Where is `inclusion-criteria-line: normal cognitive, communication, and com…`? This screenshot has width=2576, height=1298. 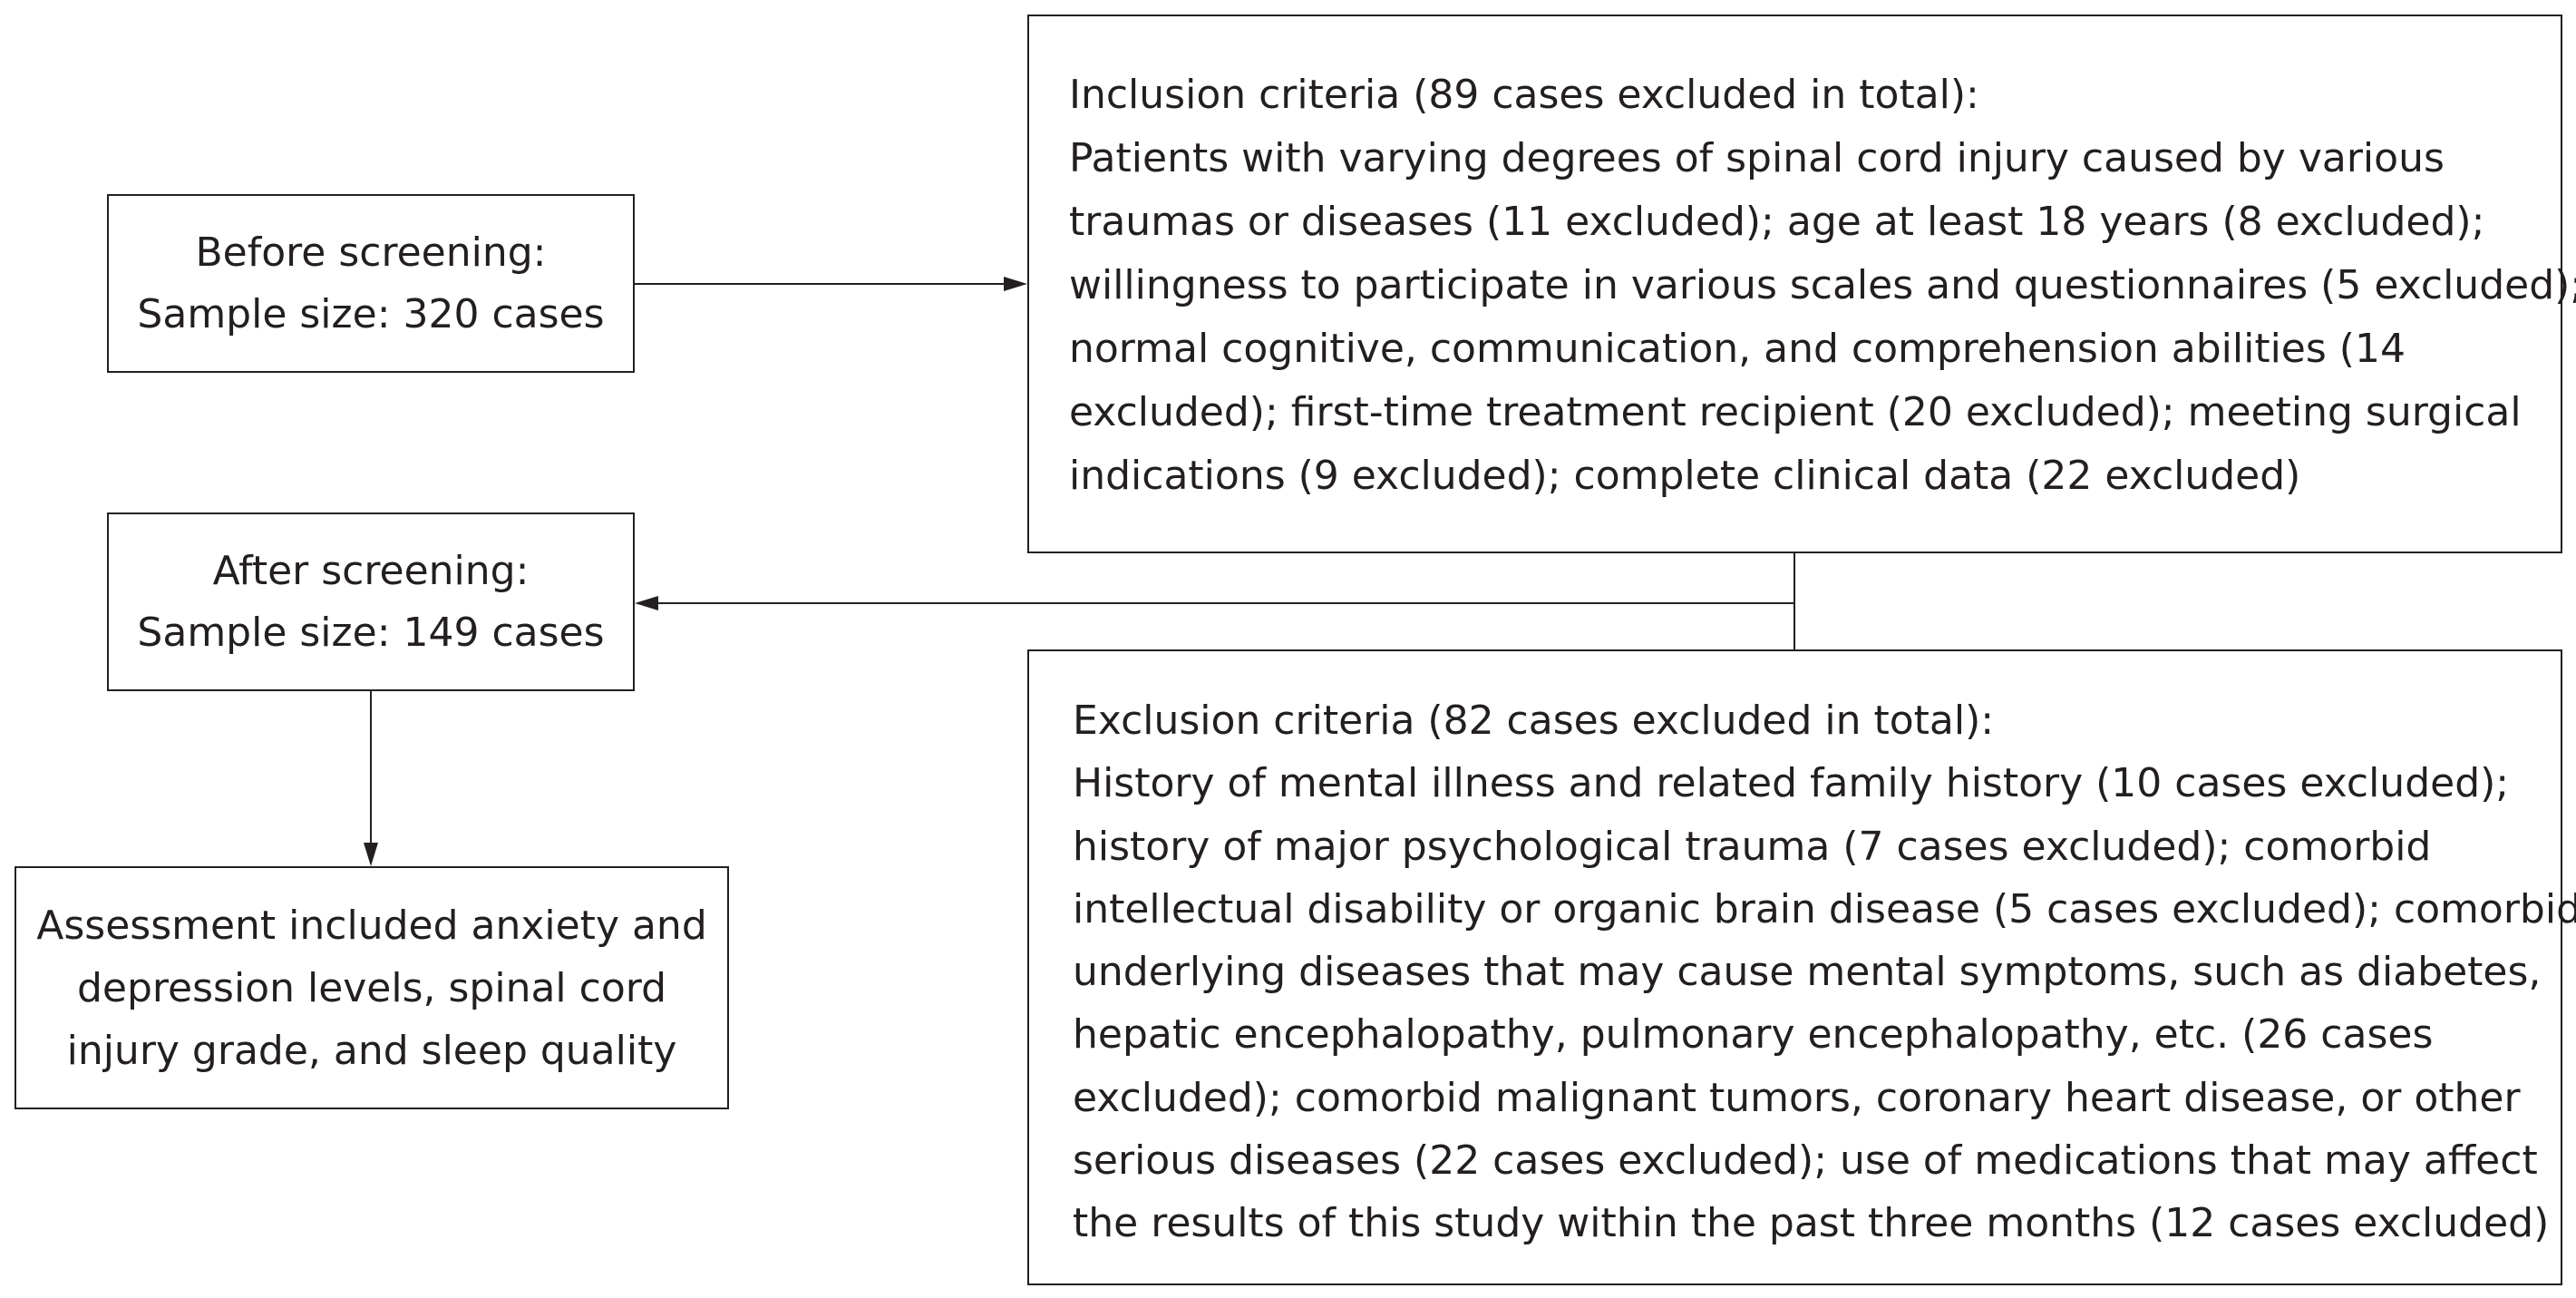
inclusion-criteria-line: normal cognitive, communication, and com… is located at coordinates (1737, 349).